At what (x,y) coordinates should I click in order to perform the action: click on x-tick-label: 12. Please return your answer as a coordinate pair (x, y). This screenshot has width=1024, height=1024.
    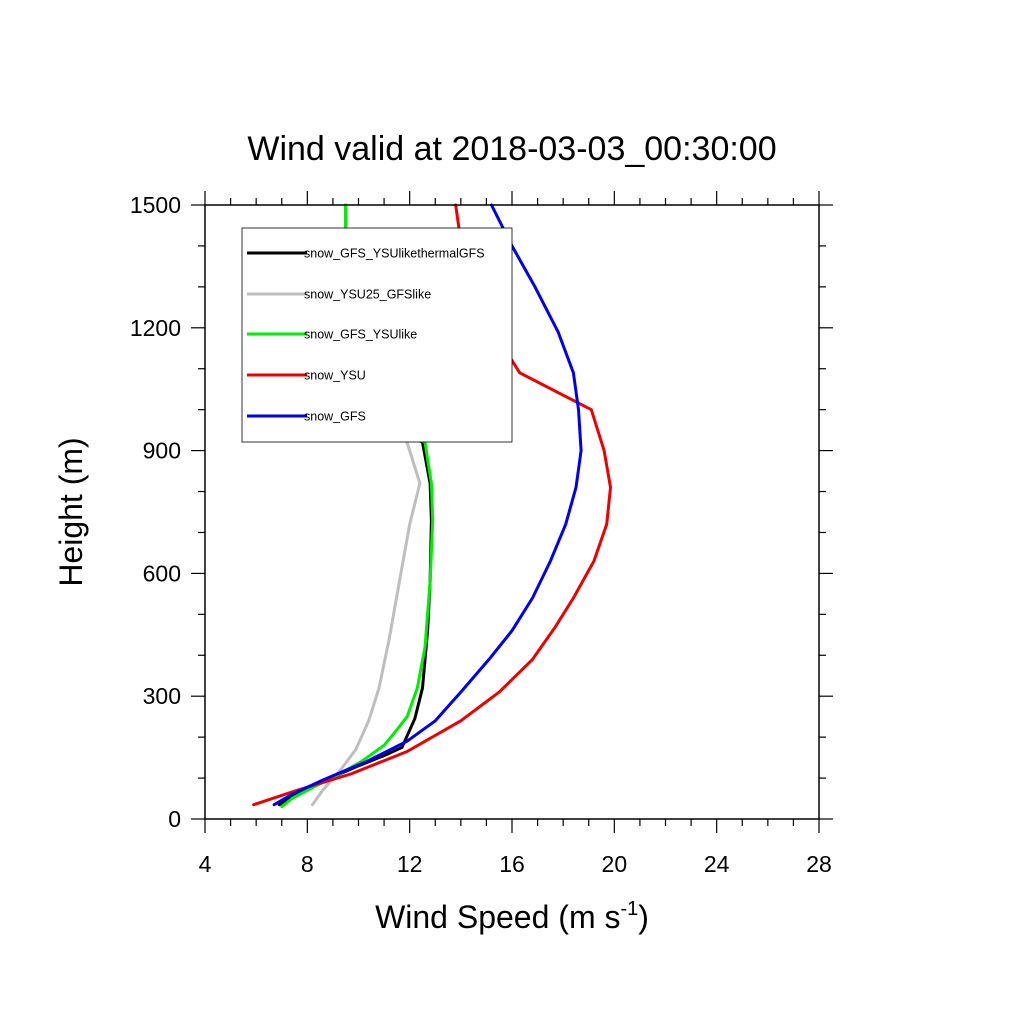
    Looking at the image, I should click on (410, 864).